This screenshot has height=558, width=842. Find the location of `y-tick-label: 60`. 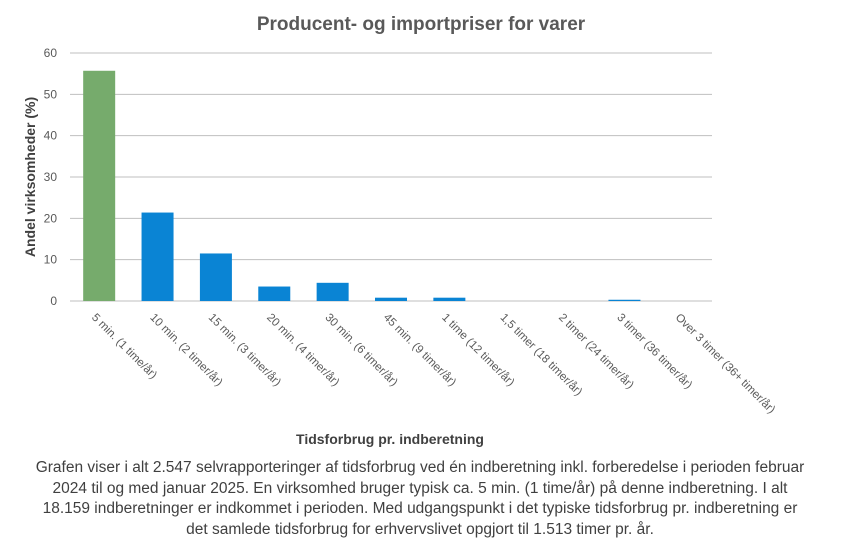

y-tick-label: 60 is located at coordinates (51, 53).